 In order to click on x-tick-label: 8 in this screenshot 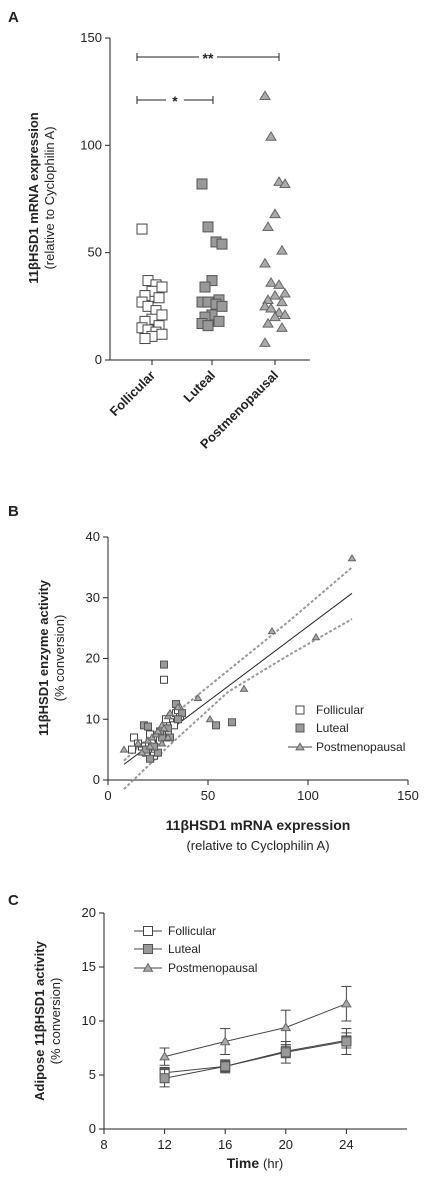, I will do `click(103, 1144)`.